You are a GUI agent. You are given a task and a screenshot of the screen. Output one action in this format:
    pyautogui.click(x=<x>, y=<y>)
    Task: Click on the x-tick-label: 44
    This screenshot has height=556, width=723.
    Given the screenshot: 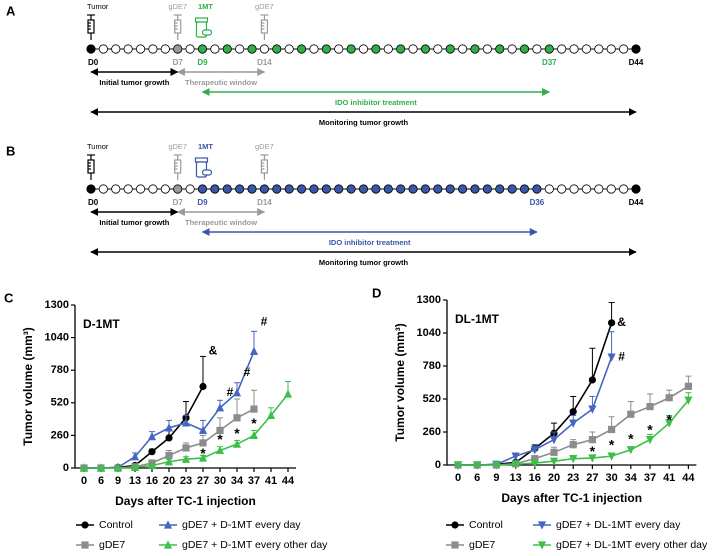 What is the action you would take?
    pyautogui.click(x=288, y=481)
    